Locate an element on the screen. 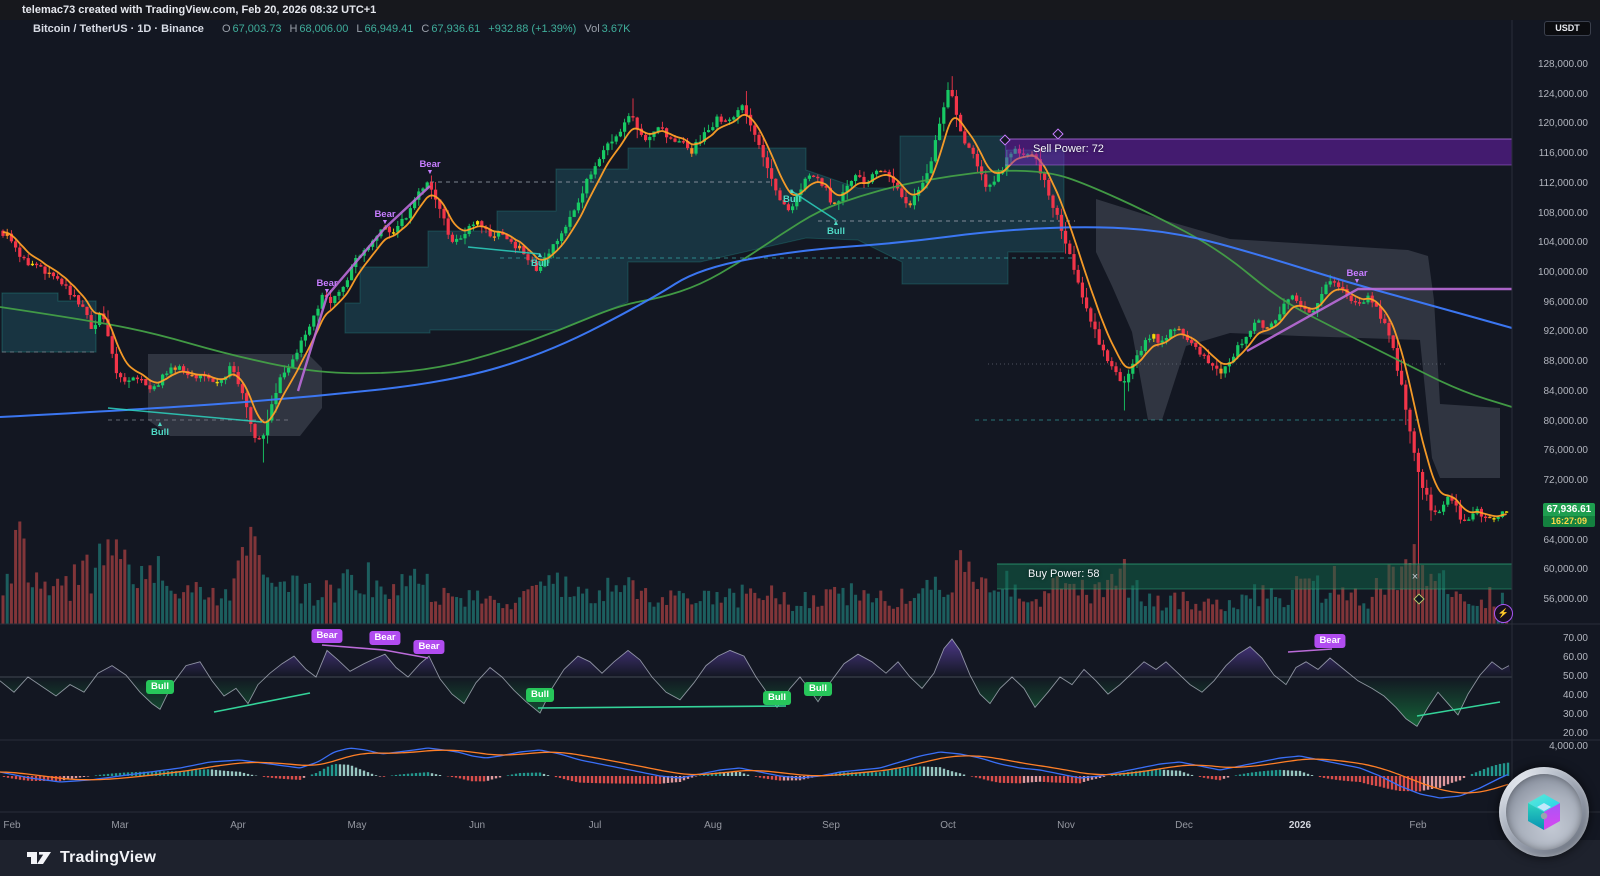 This screenshot has width=1600, height=876. tradingview-brand-text: TradingView is located at coordinates (108, 857).